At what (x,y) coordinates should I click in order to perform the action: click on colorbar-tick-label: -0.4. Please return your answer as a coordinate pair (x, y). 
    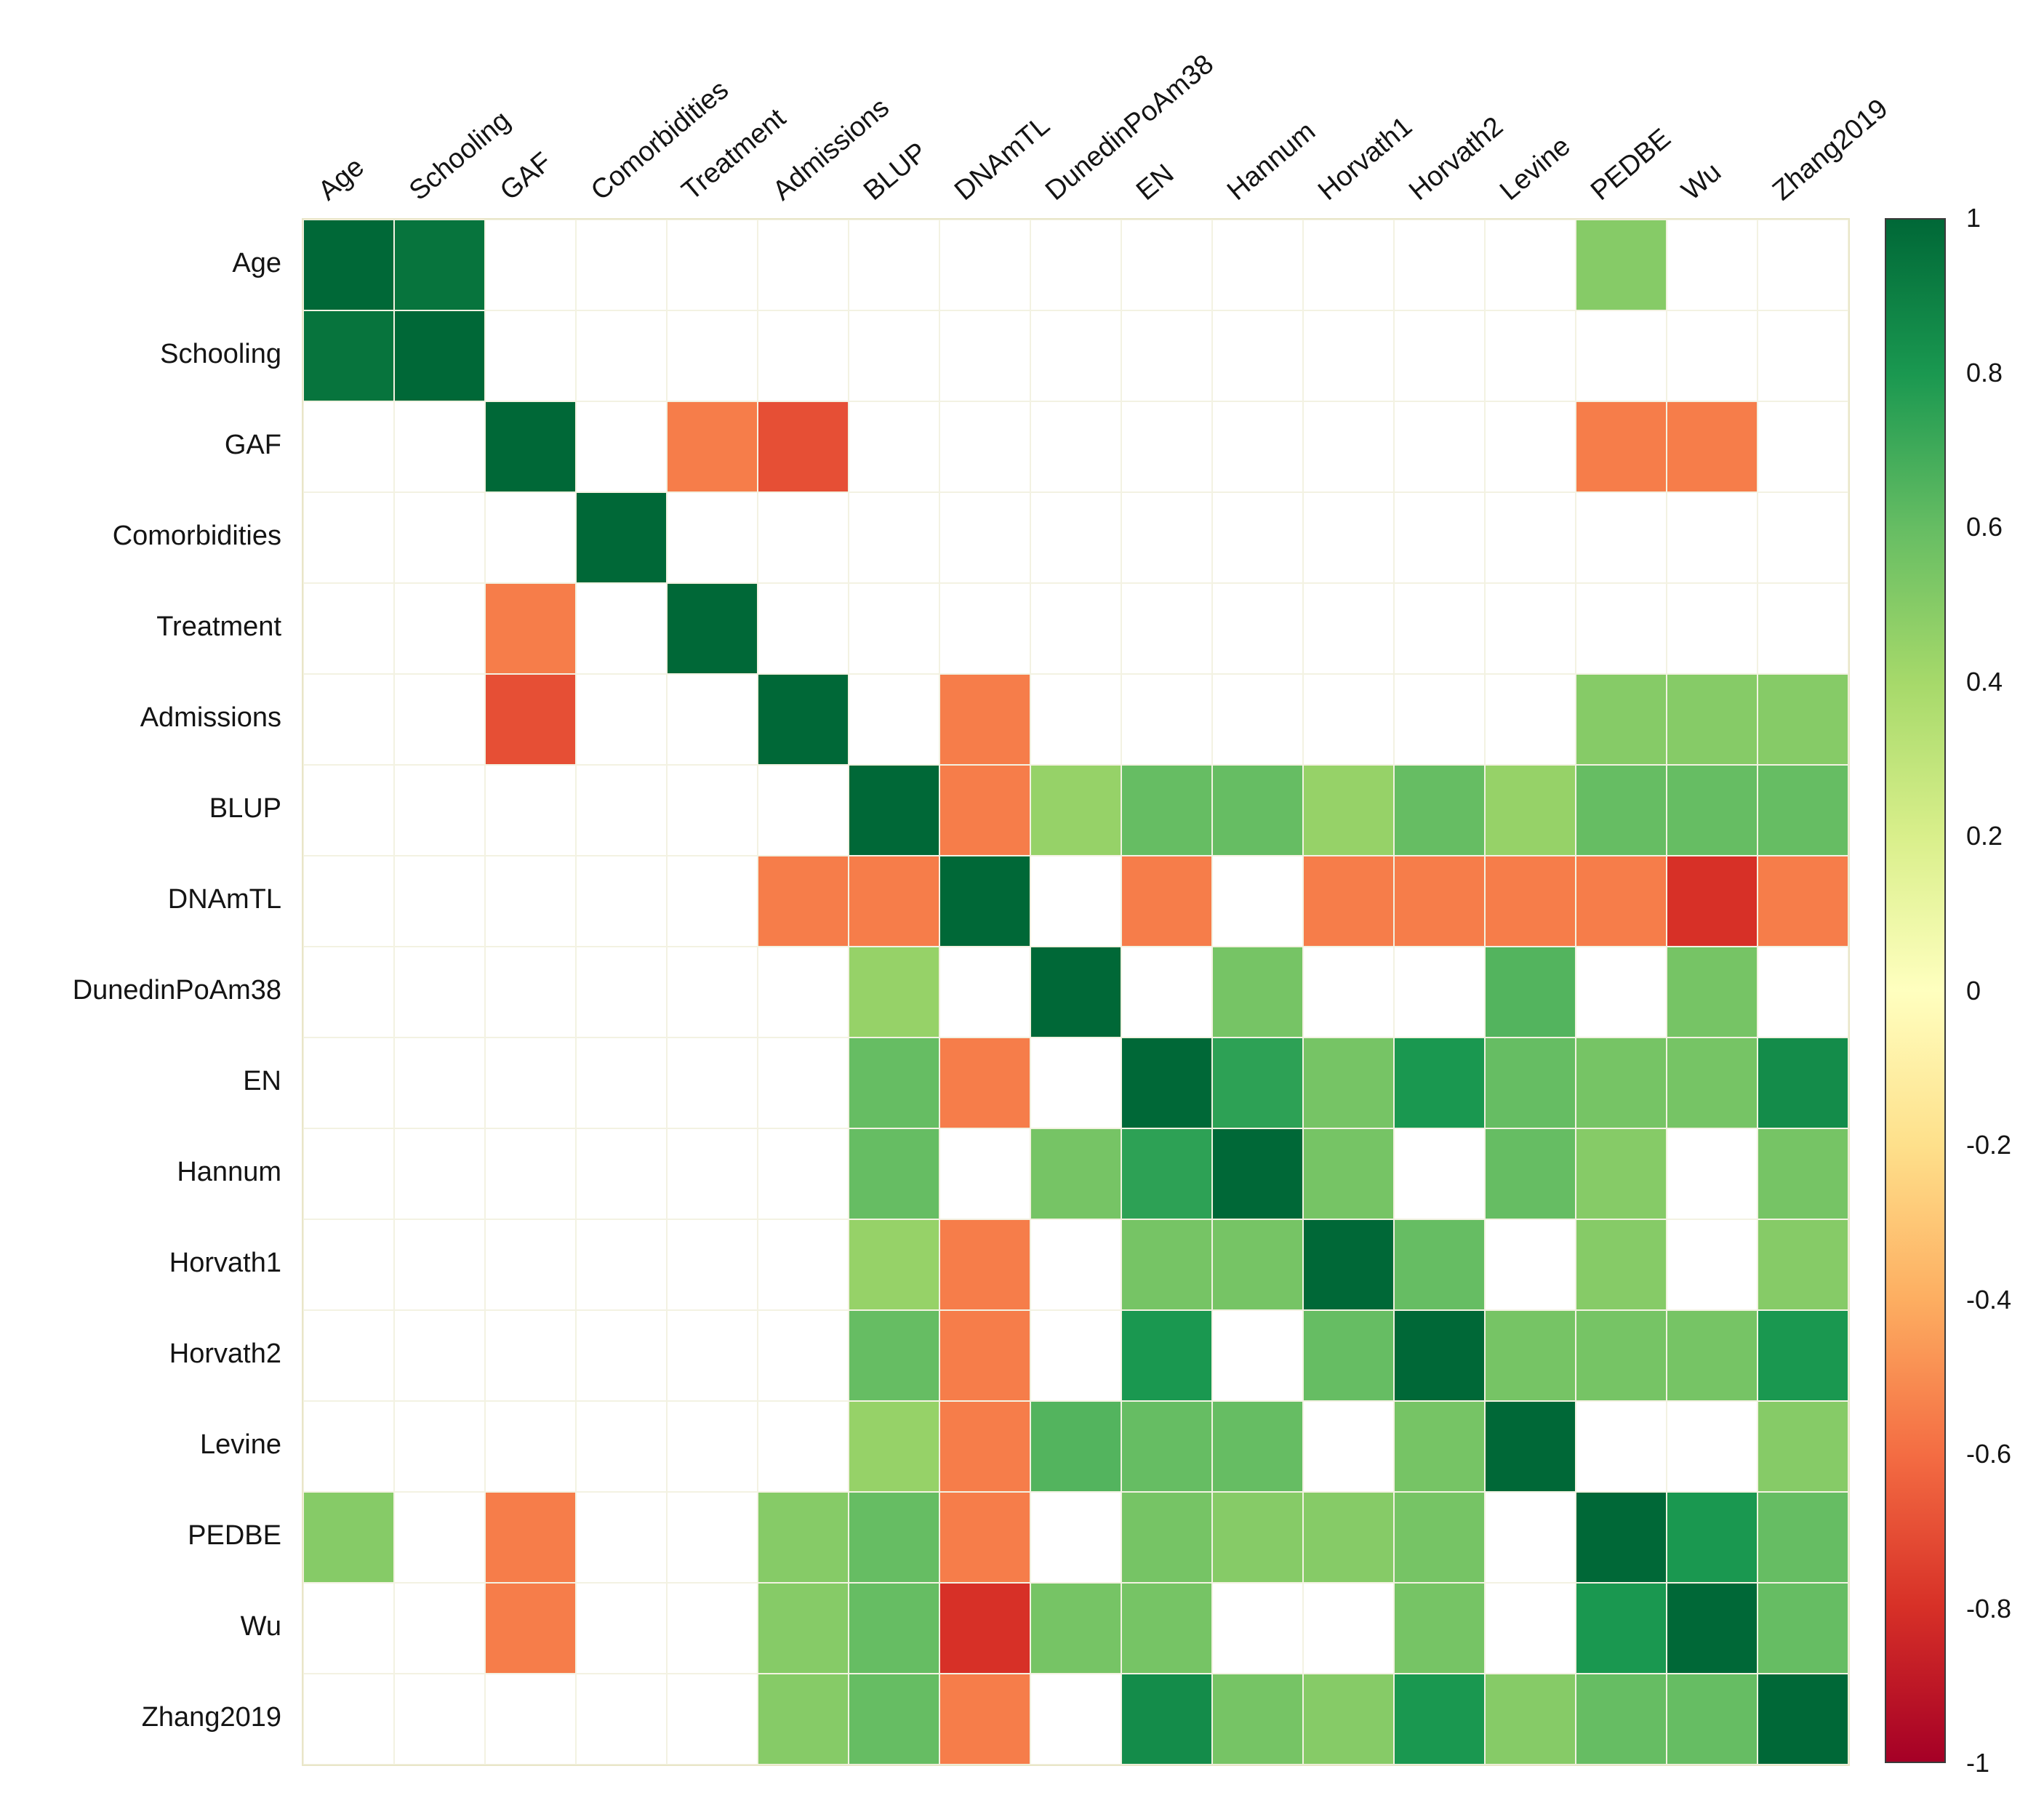
    Looking at the image, I should click on (1989, 1300).